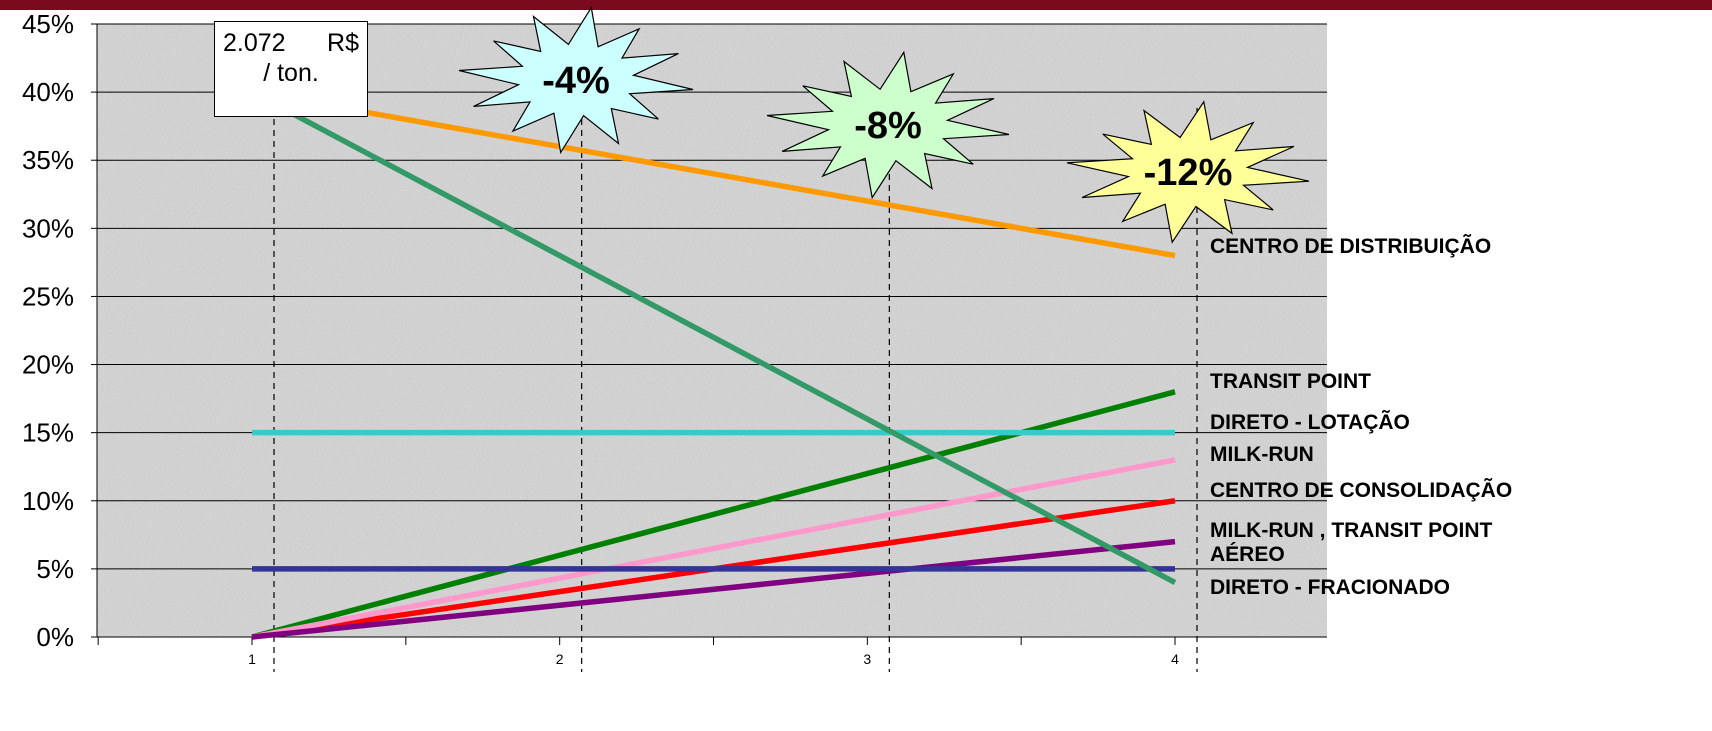 This screenshot has height=731, width=1712. What do you see at coordinates (48, 228) in the screenshot?
I see `y-tick-label: 30%` at bounding box center [48, 228].